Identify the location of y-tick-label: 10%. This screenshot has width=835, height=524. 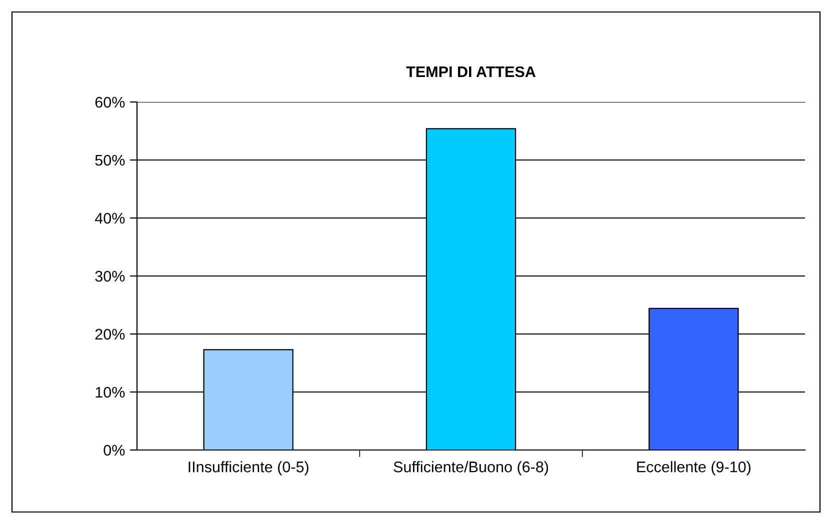
(110, 392).